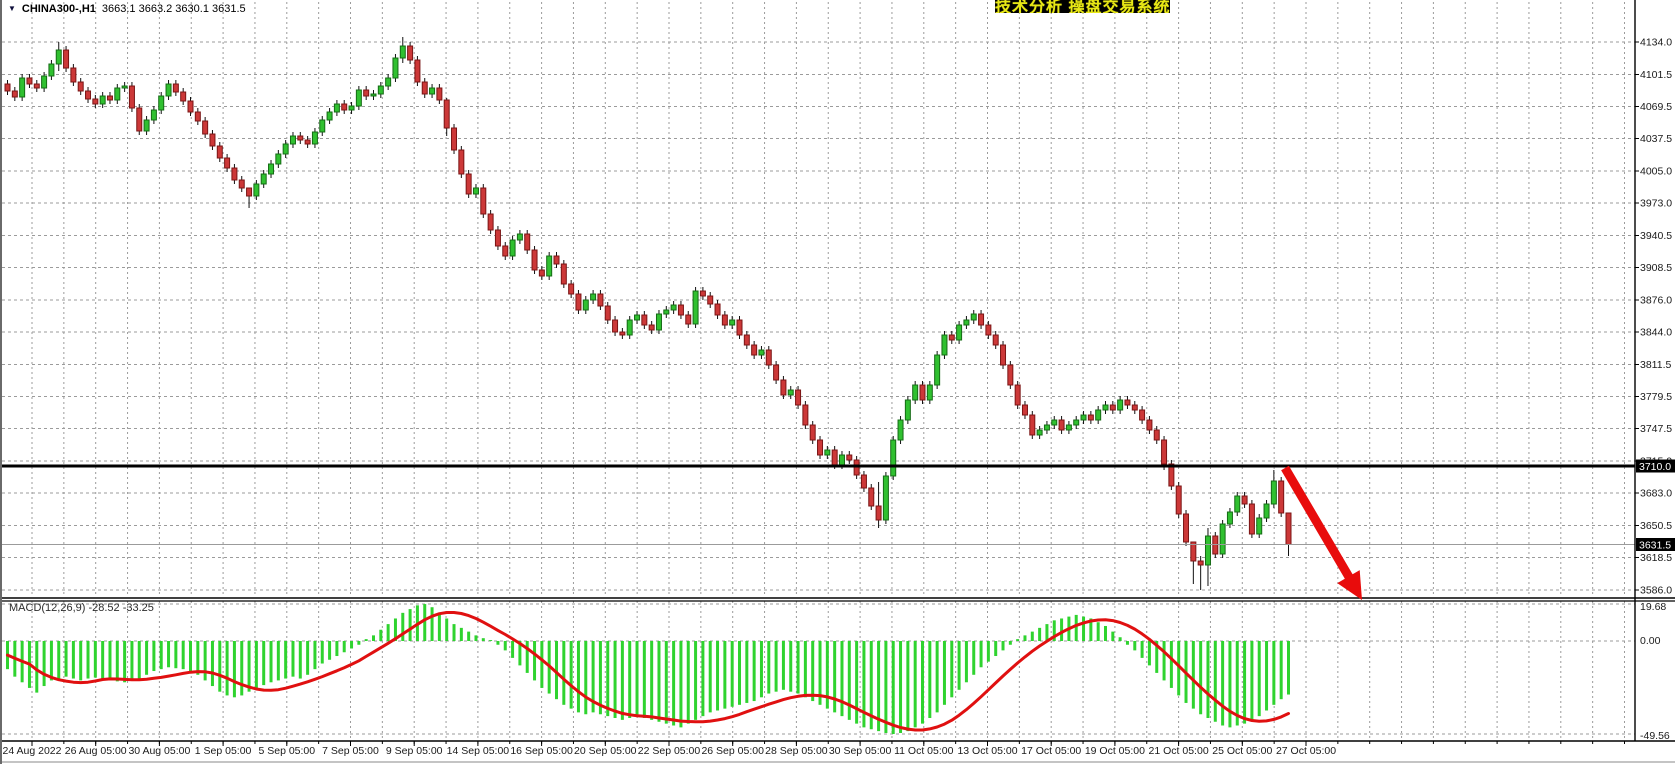 This screenshot has width=1675, height=764. What do you see at coordinates (350, 751) in the screenshot?
I see `date-label: 7 Sep 05:00` at bounding box center [350, 751].